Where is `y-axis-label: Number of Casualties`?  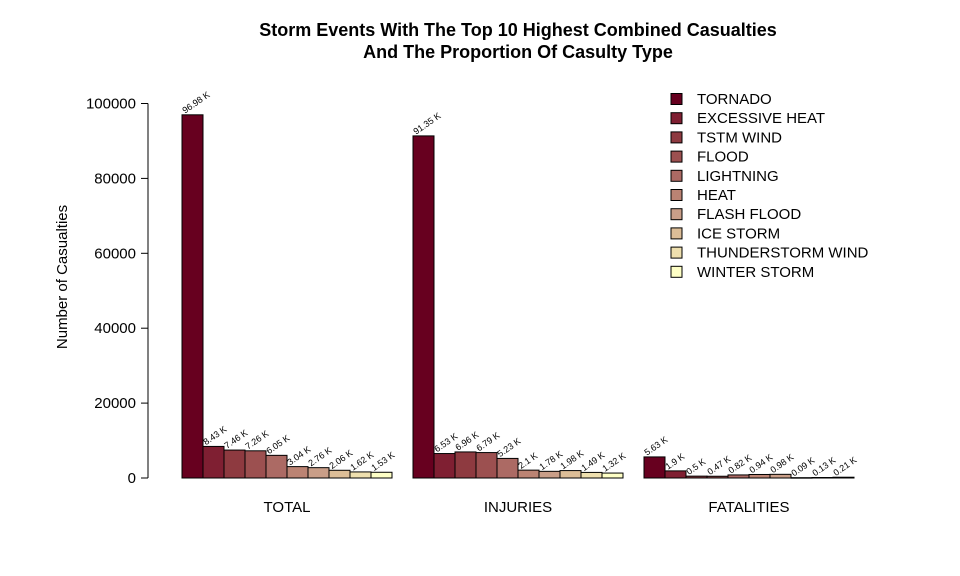 y-axis-label: Number of Casualties is located at coordinates (62, 277).